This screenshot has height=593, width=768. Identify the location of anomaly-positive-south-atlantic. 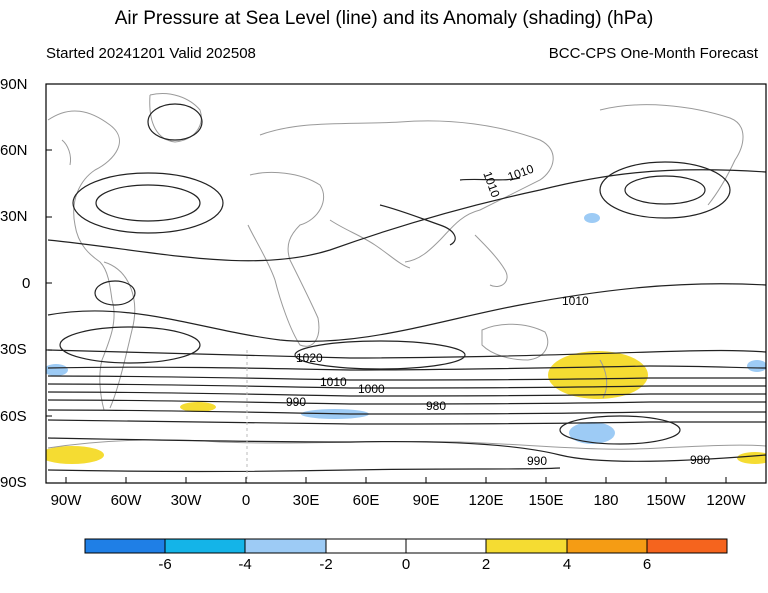
(198, 407).